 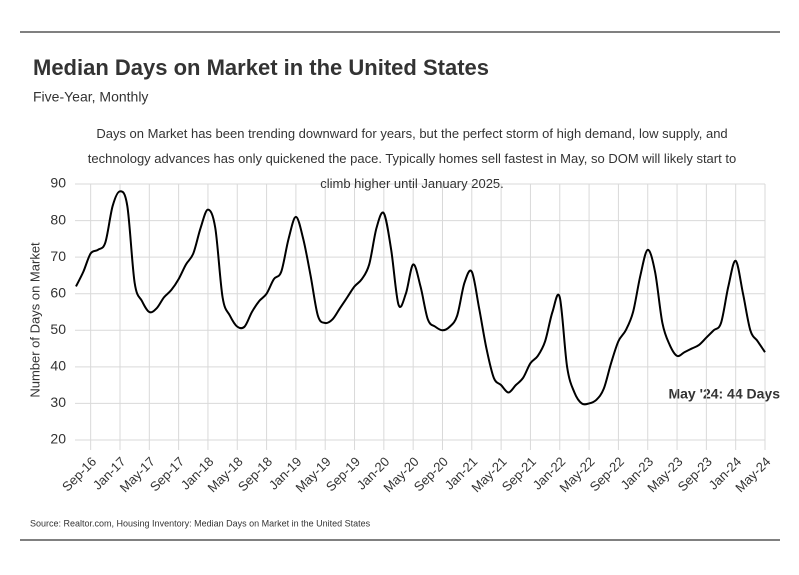 I want to click on y-tick-label: 60, so click(x=58, y=292).